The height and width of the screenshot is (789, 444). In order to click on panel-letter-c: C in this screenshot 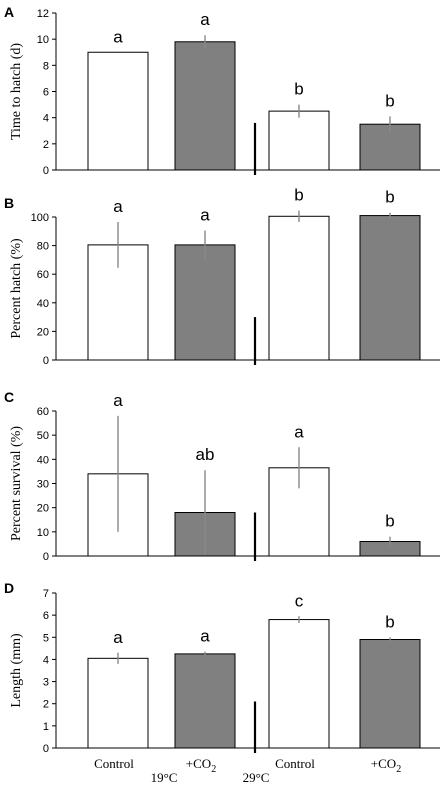, I will do `click(9, 397)`.